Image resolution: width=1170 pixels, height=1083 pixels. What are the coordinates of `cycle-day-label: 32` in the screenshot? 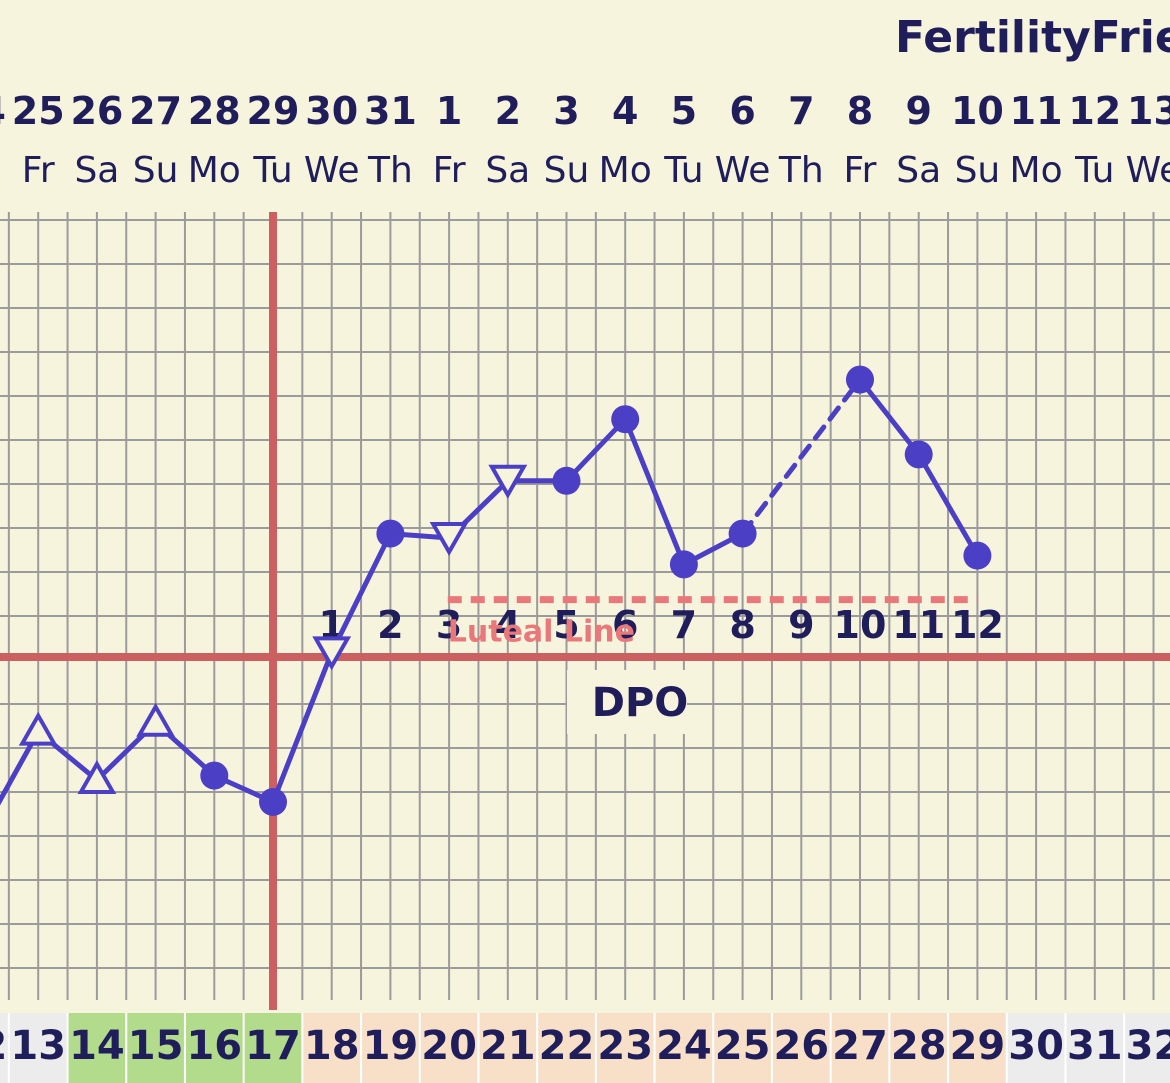 It's located at (1148, 1046).